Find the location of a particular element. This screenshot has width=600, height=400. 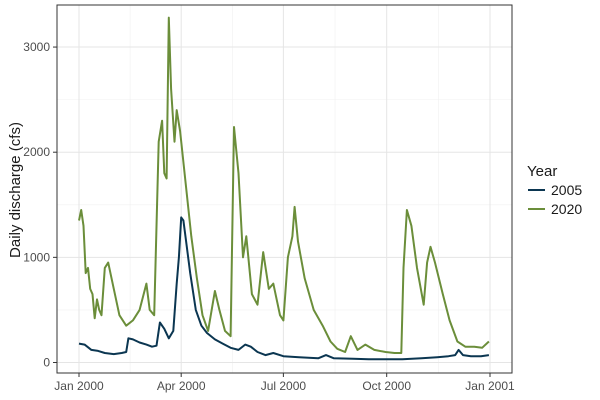

y-axis-title: Daily discharge (cfs) is located at coordinates (15, 190).